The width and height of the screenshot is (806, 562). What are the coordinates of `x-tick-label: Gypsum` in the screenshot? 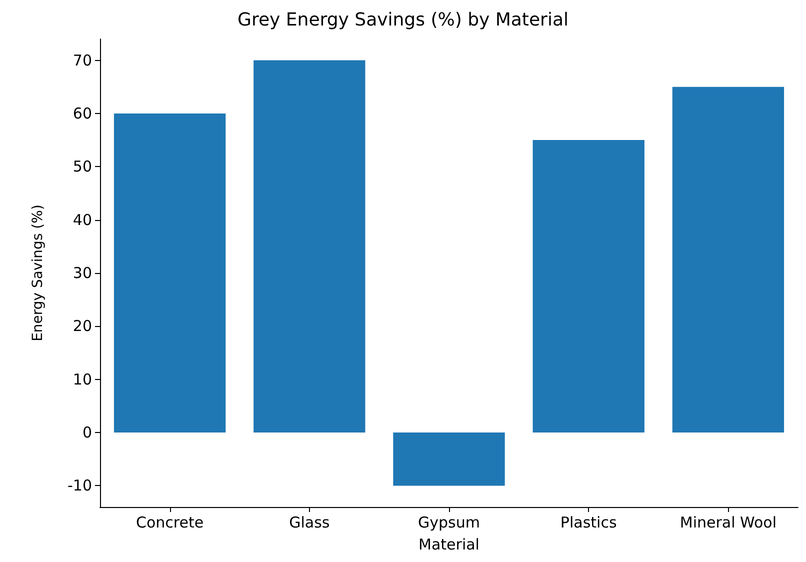 It's located at (449, 523).